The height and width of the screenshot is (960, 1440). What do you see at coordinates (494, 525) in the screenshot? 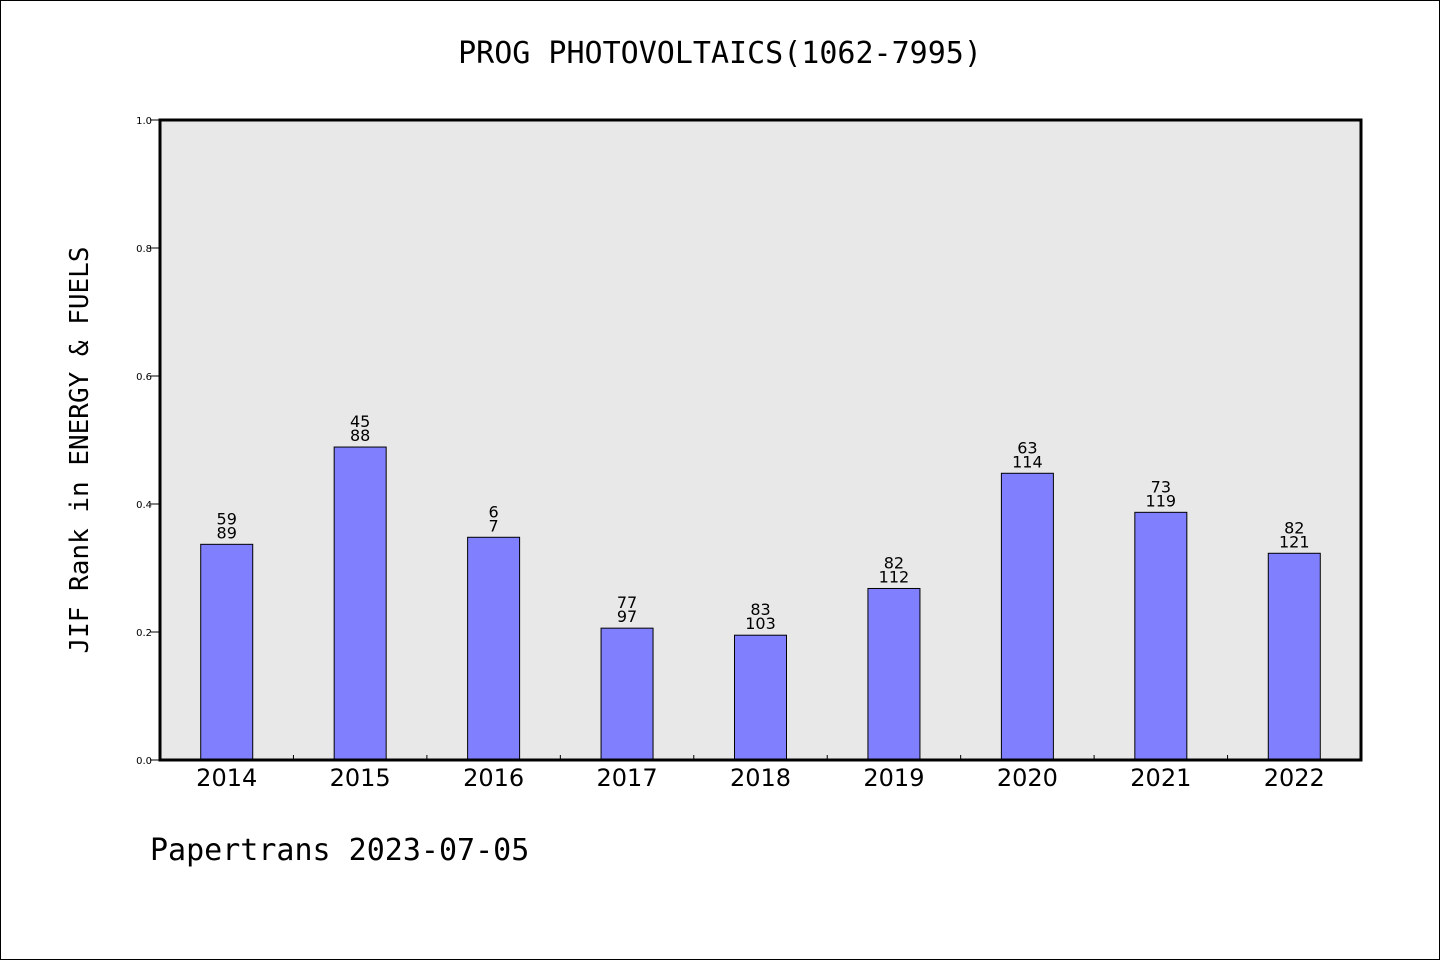
I see `bar-total-label: 7` at bounding box center [494, 525].